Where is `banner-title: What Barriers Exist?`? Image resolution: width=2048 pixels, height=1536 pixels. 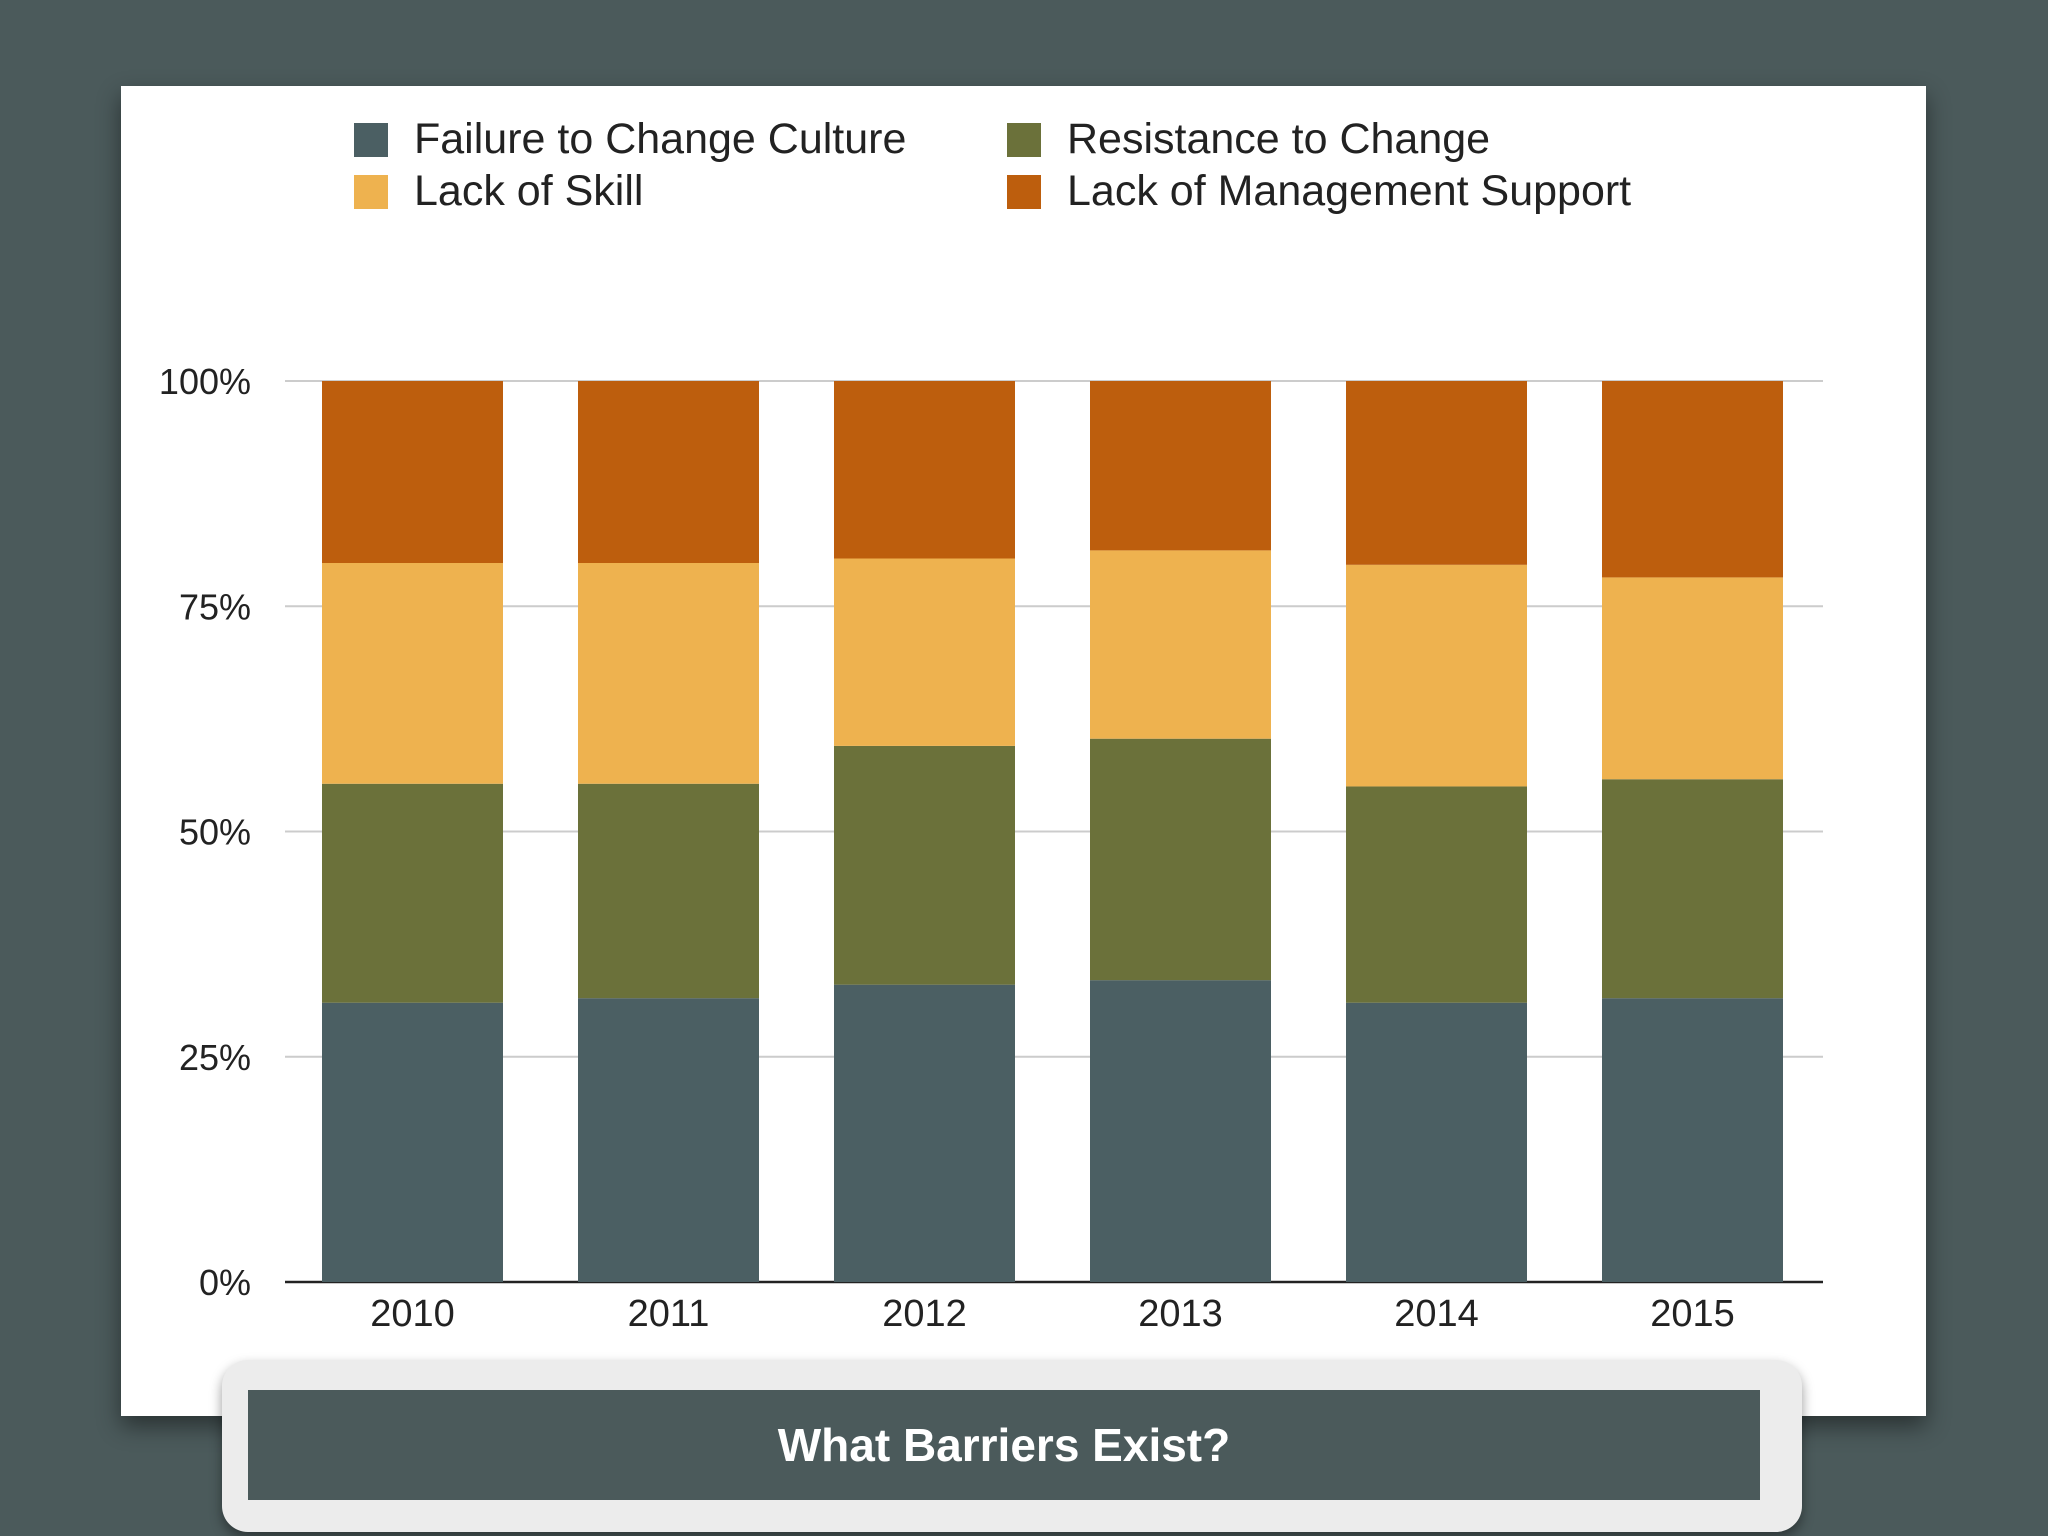 banner-title: What Barriers Exist? is located at coordinates (1004, 1445).